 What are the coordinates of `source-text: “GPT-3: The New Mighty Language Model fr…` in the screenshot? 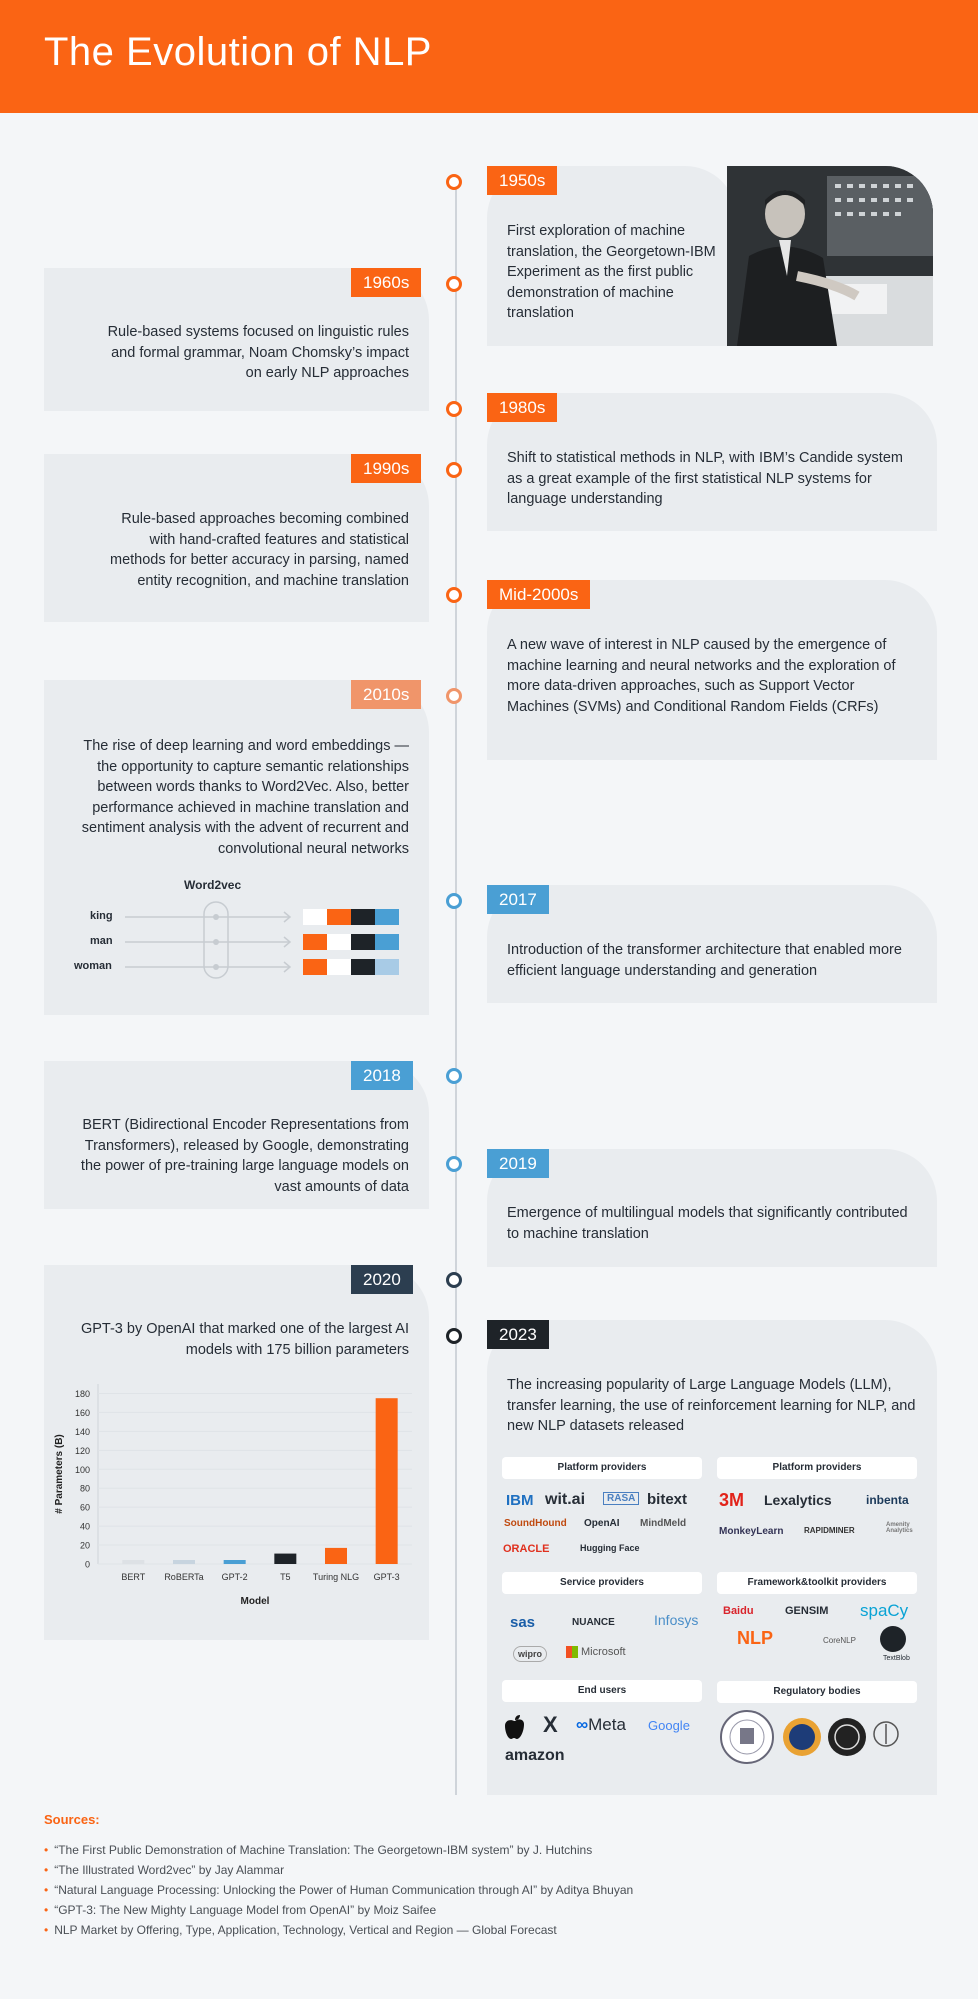 It's located at (245, 1910).